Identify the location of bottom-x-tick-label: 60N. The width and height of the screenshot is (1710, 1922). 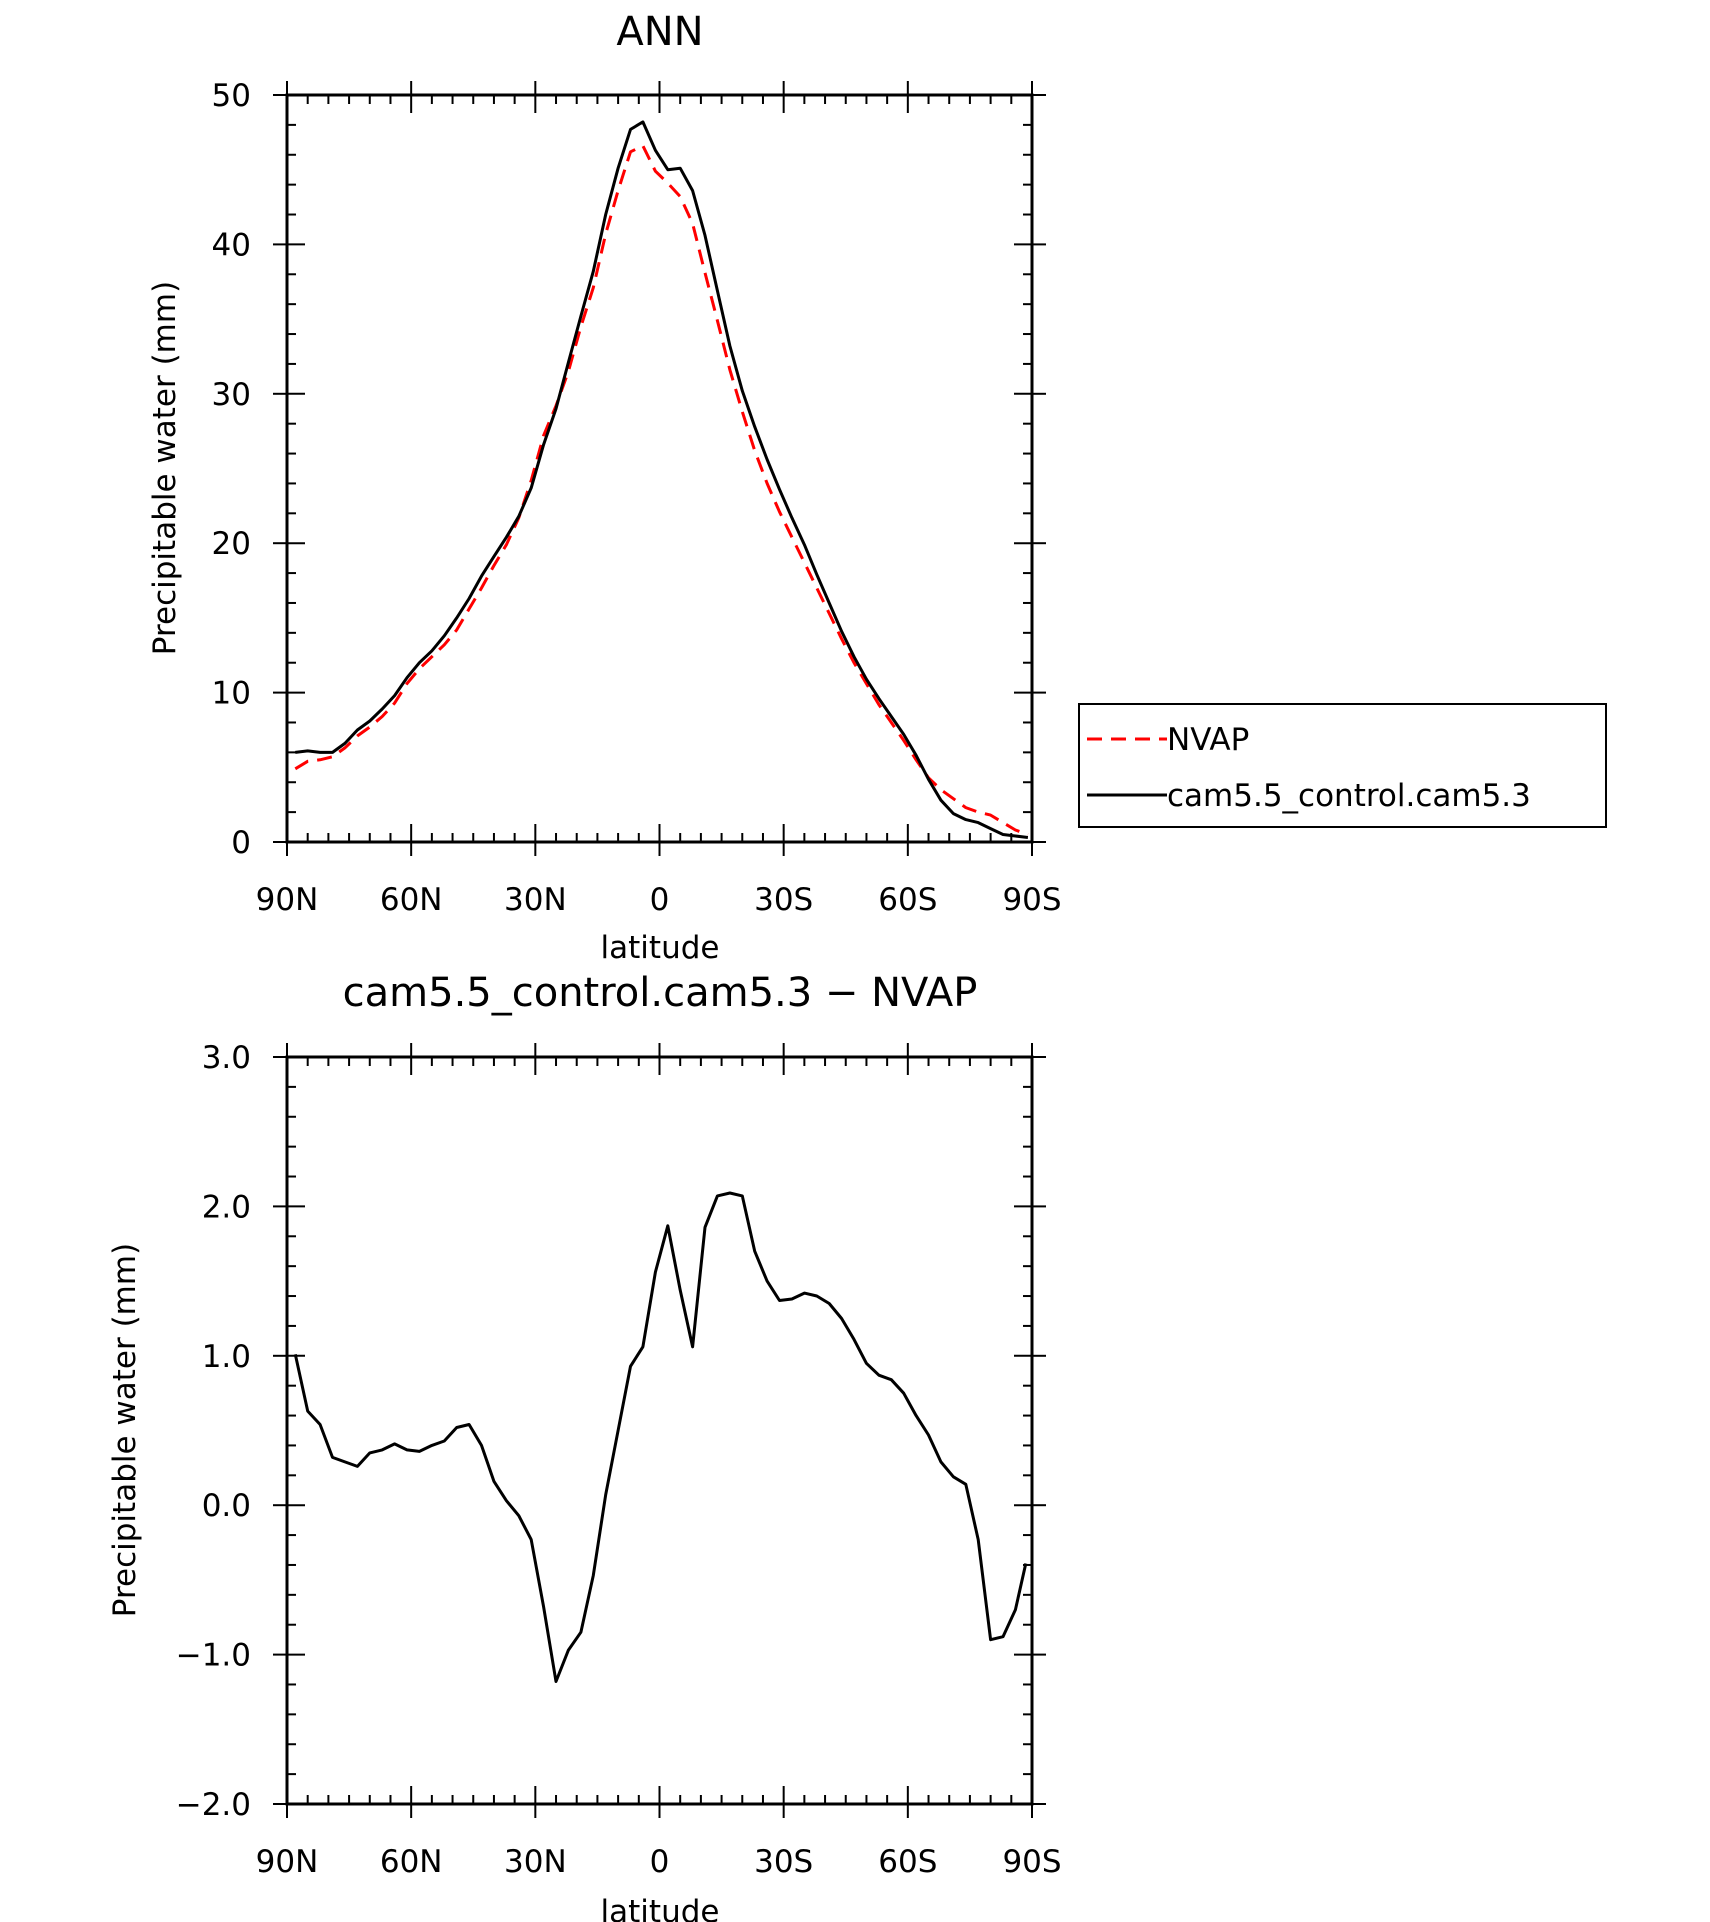
(411, 1862).